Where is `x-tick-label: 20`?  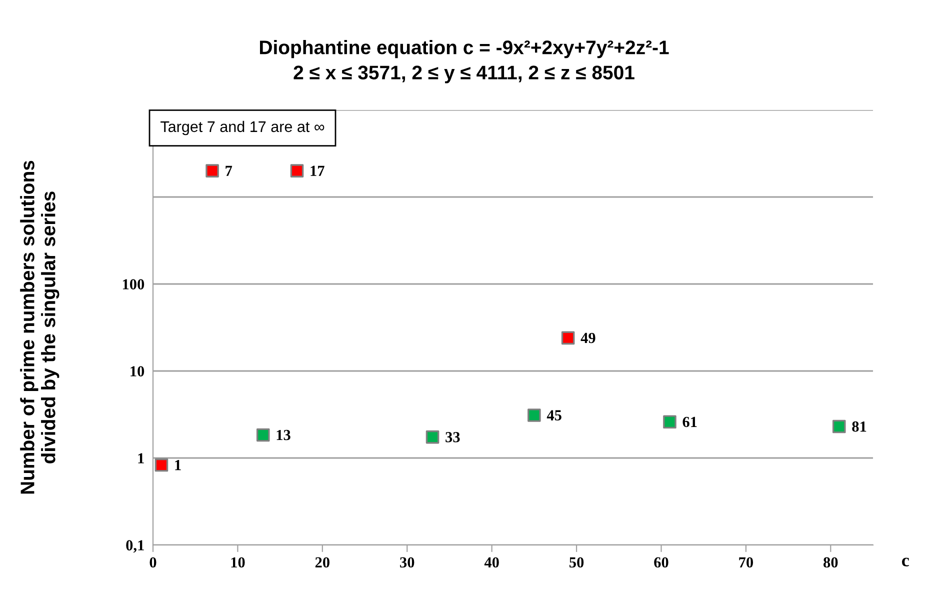 x-tick-label: 20 is located at coordinates (322, 562).